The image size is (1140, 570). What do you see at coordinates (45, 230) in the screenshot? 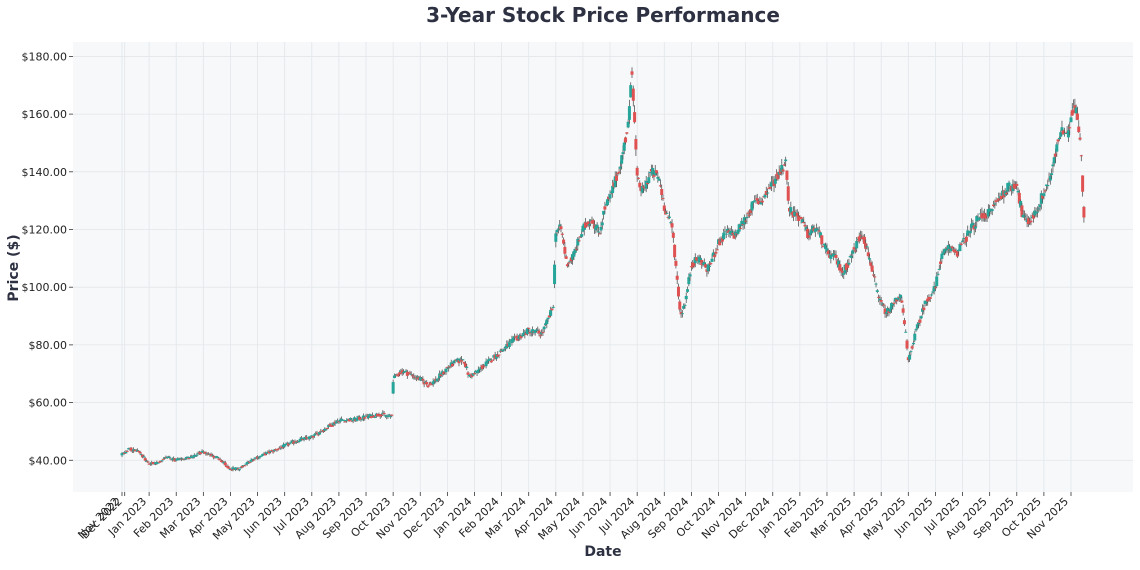
I see `y-tick-label: $120.00` at bounding box center [45, 230].